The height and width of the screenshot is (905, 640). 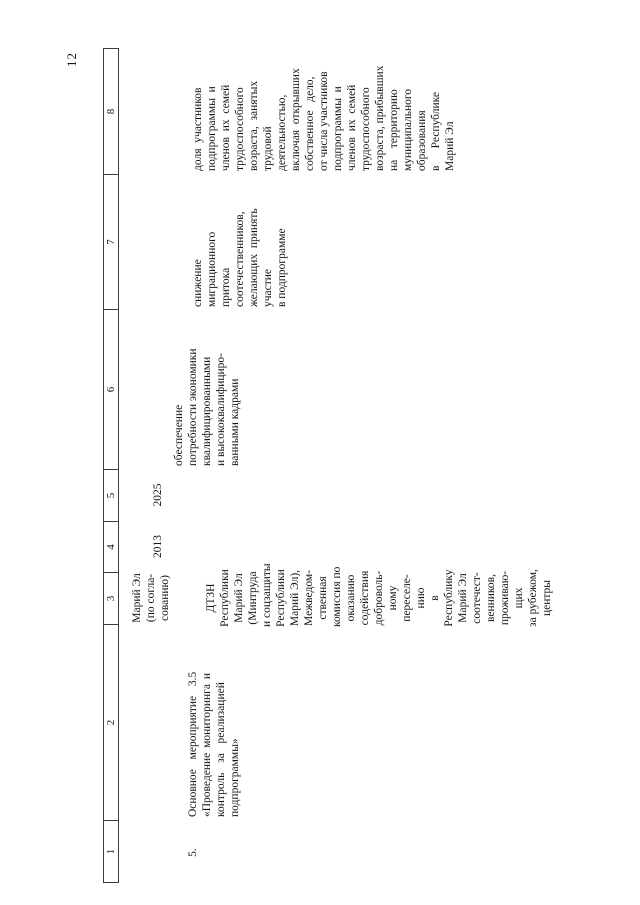 What do you see at coordinates (393, 598) in the screenshot?
I see `text-line: ному` at bounding box center [393, 598].